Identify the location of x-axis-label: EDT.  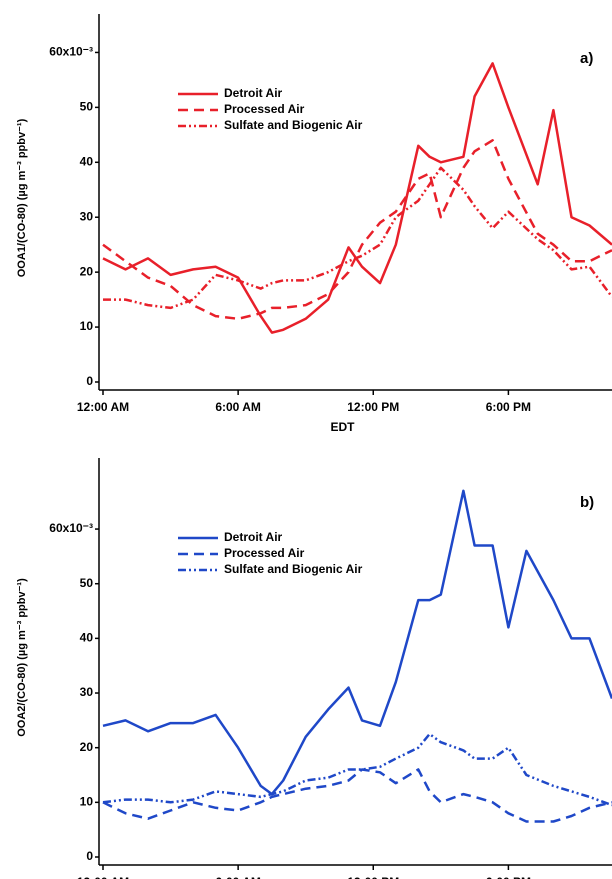
(343, 427).